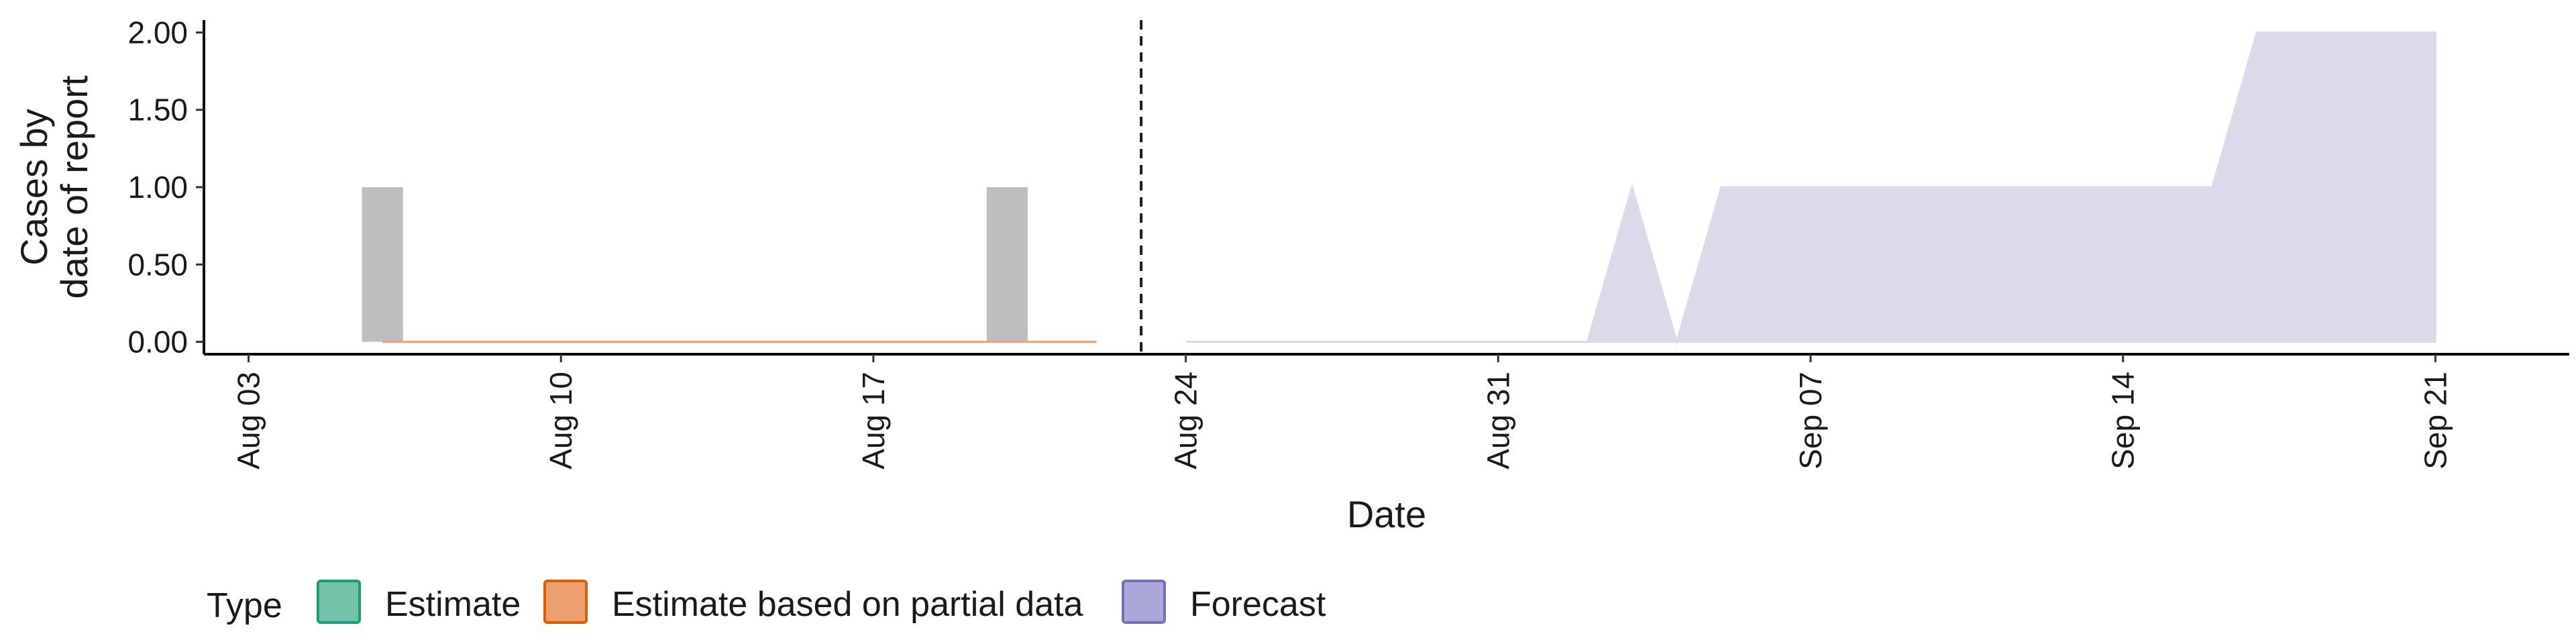 This screenshot has width=2576, height=644. Describe the element at coordinates (157, 110) in the screenshot. I see `y-tick-label: 1.50` at that location.